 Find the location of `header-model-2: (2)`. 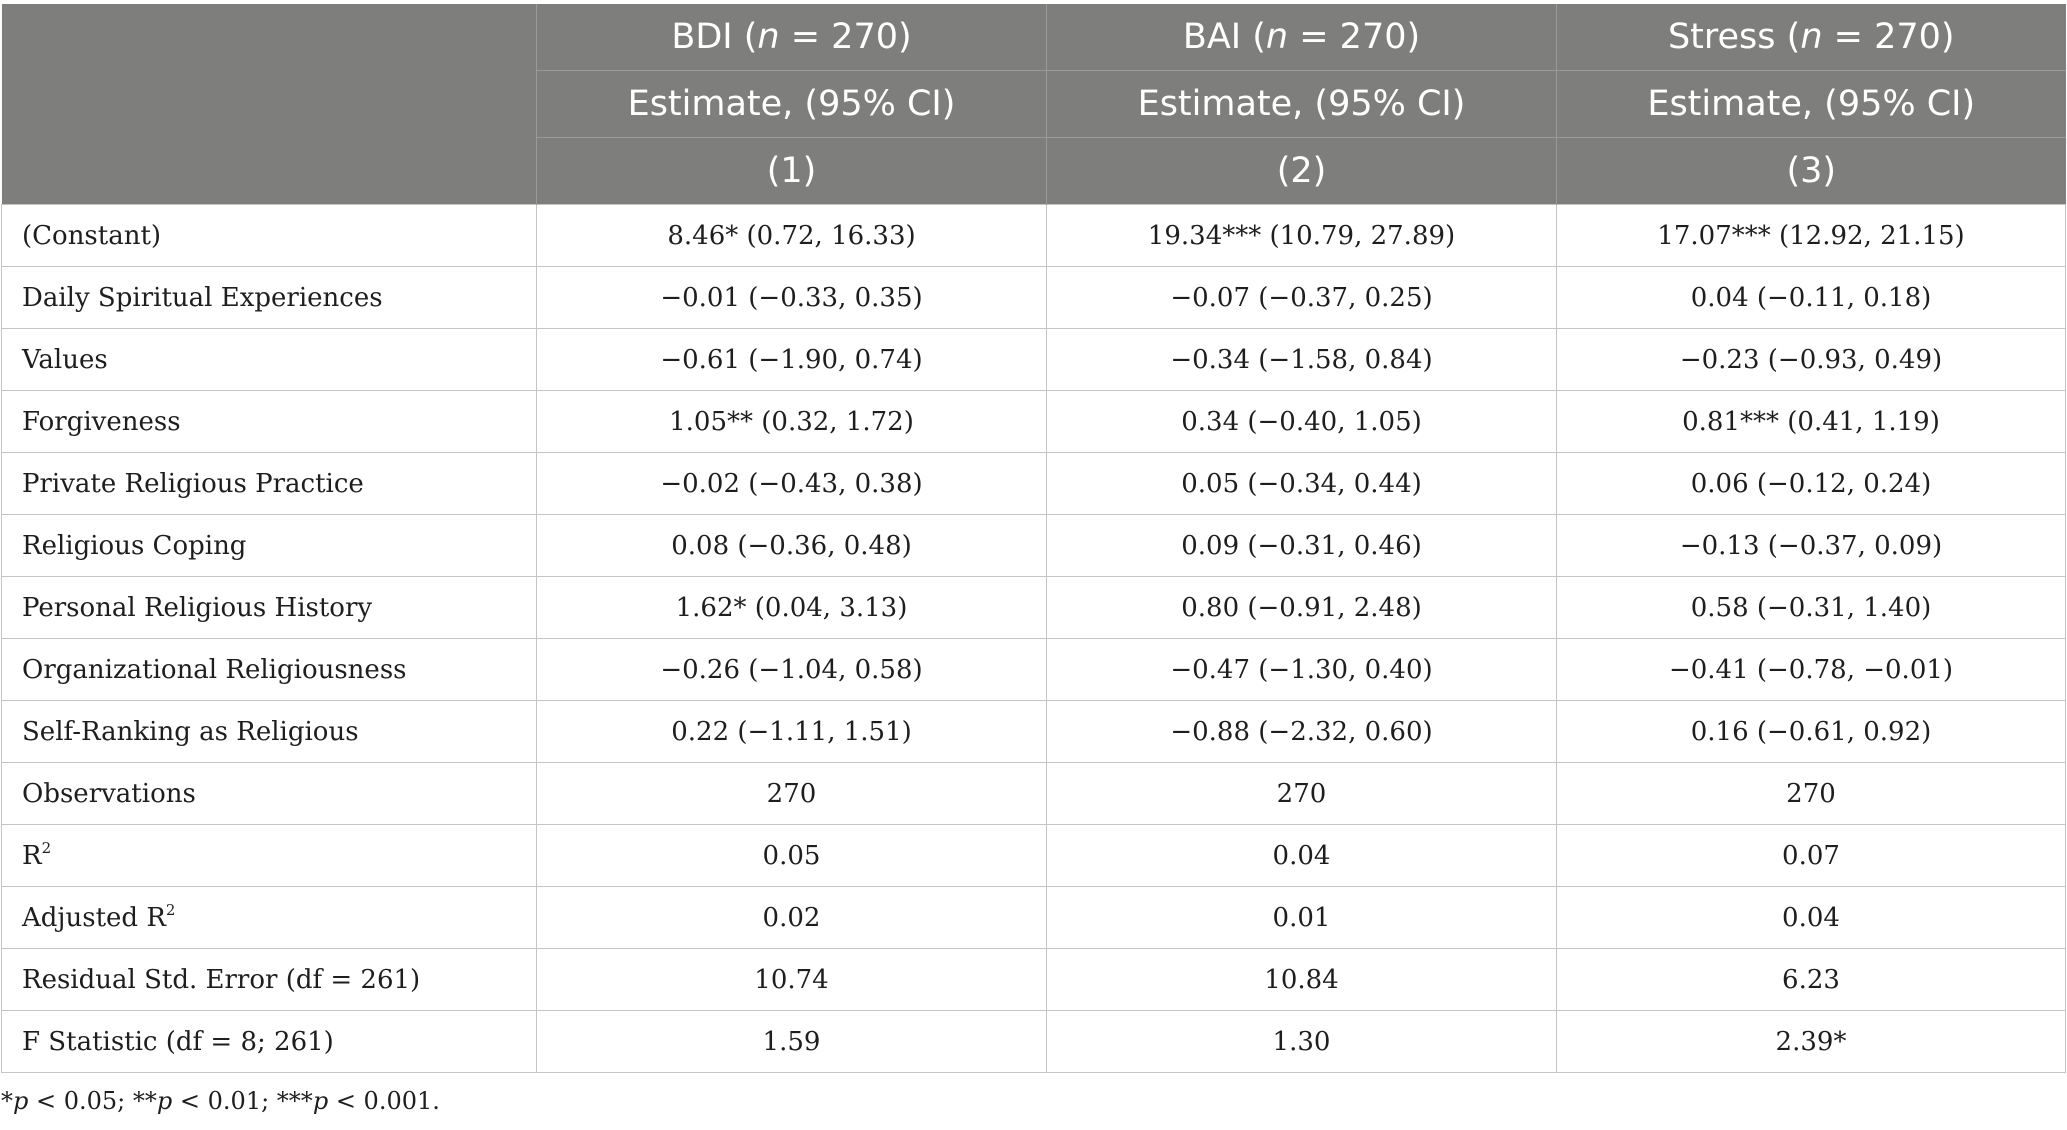

header-model-2: (2) is located at coordinates (1301, 171).